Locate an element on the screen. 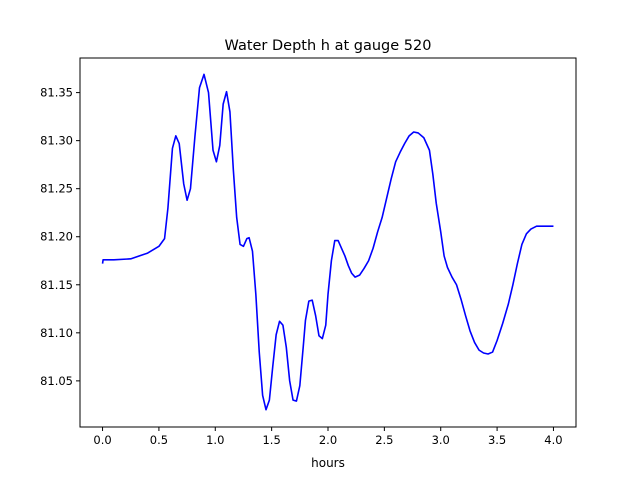 The width and height of the screenshot is (640, 480). y-axis-ticks: 81.05 81.10 81.15 81.20 81.25 81.30 81.35 is located at coordinates (60, 237).